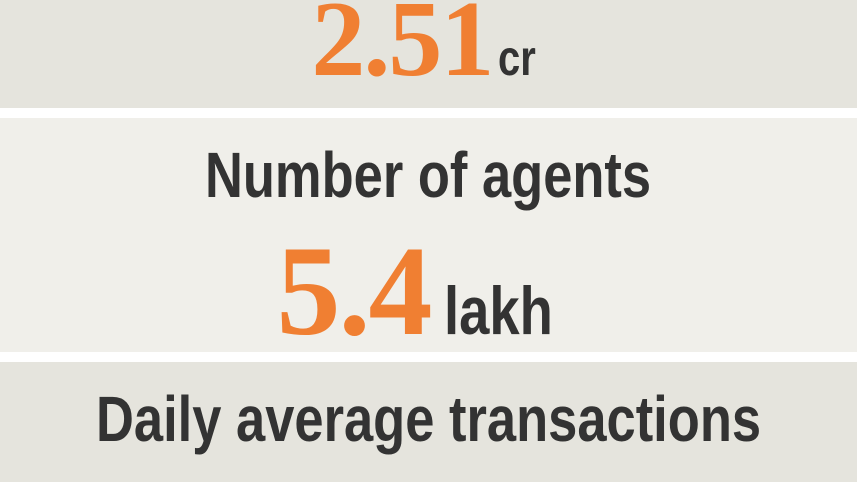 This screenshot has height=482, width=857. What do you see at coordinates (354, 291) in the screenshot?
I see `stat-value: 5.4` at bounding box center [354, 291].